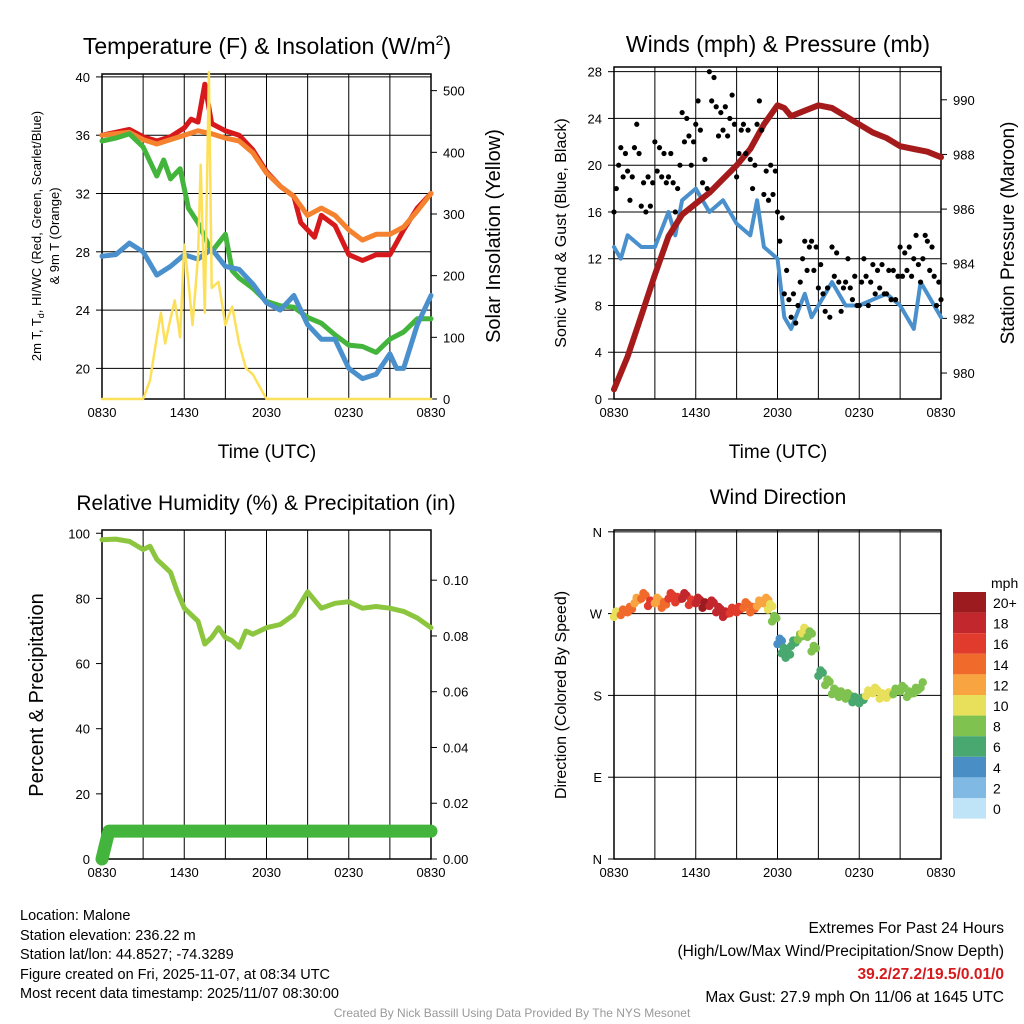 This screenshot has height=1024, width=1024. I want to click on legend-label: 4, so click(997, 768).